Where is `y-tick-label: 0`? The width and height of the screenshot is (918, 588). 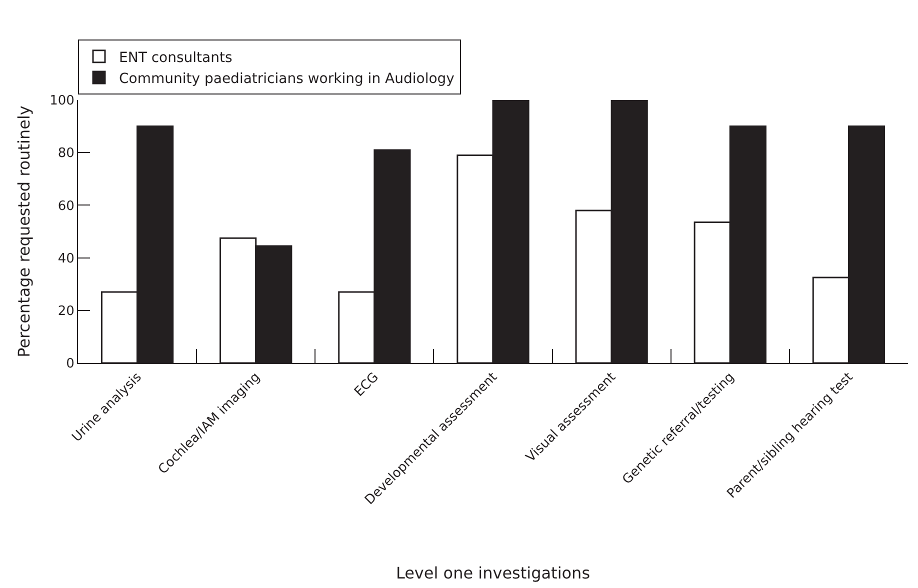
y-tick-label: 0 is located at coordinates (70, 364).